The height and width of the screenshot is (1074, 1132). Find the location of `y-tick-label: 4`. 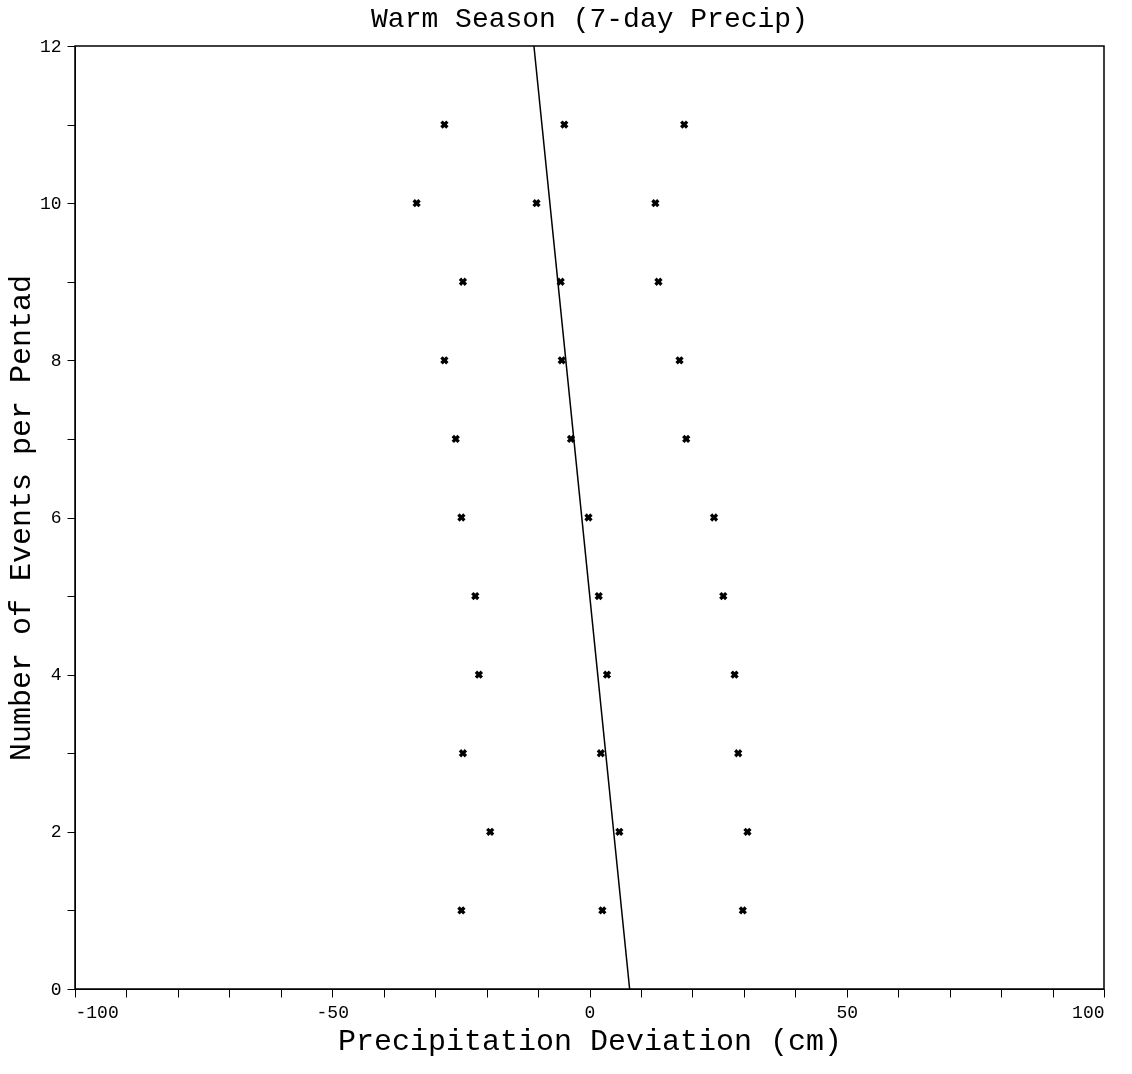

y-tick-label: 4 is located at coordinates (56, 675).